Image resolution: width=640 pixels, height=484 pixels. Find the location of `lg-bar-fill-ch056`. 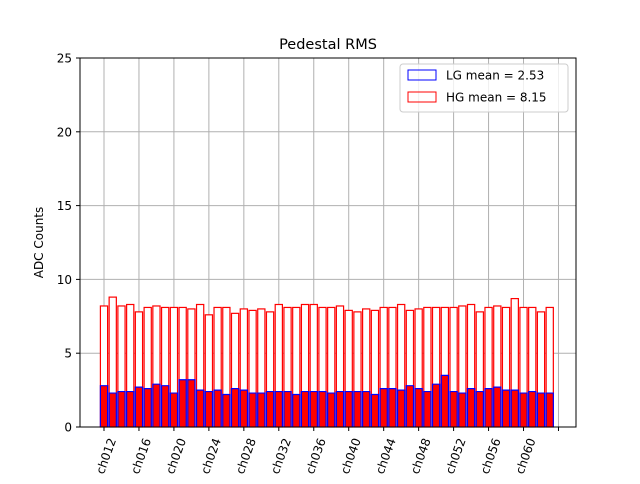

lg-bar-fill-ch056 is located at coordinates (488, 407).